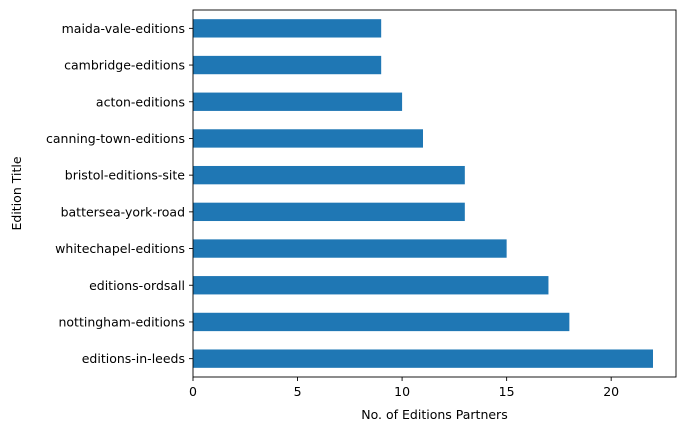 The width and height of the screenshot is (699, 432). I want to click on bar-bristol-editions-site, so click(329, 175).